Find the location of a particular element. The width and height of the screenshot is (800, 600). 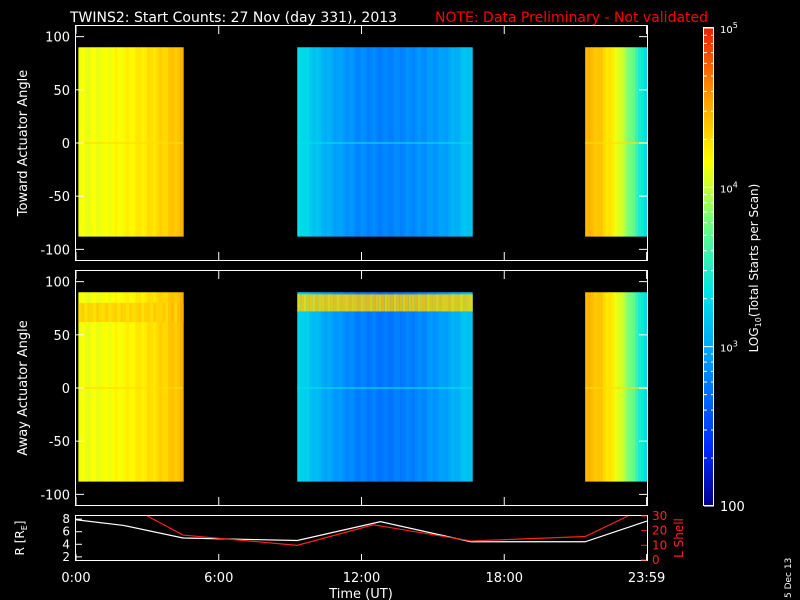

orbit-y2-label: L Shell is located at coordinates (679, 538).